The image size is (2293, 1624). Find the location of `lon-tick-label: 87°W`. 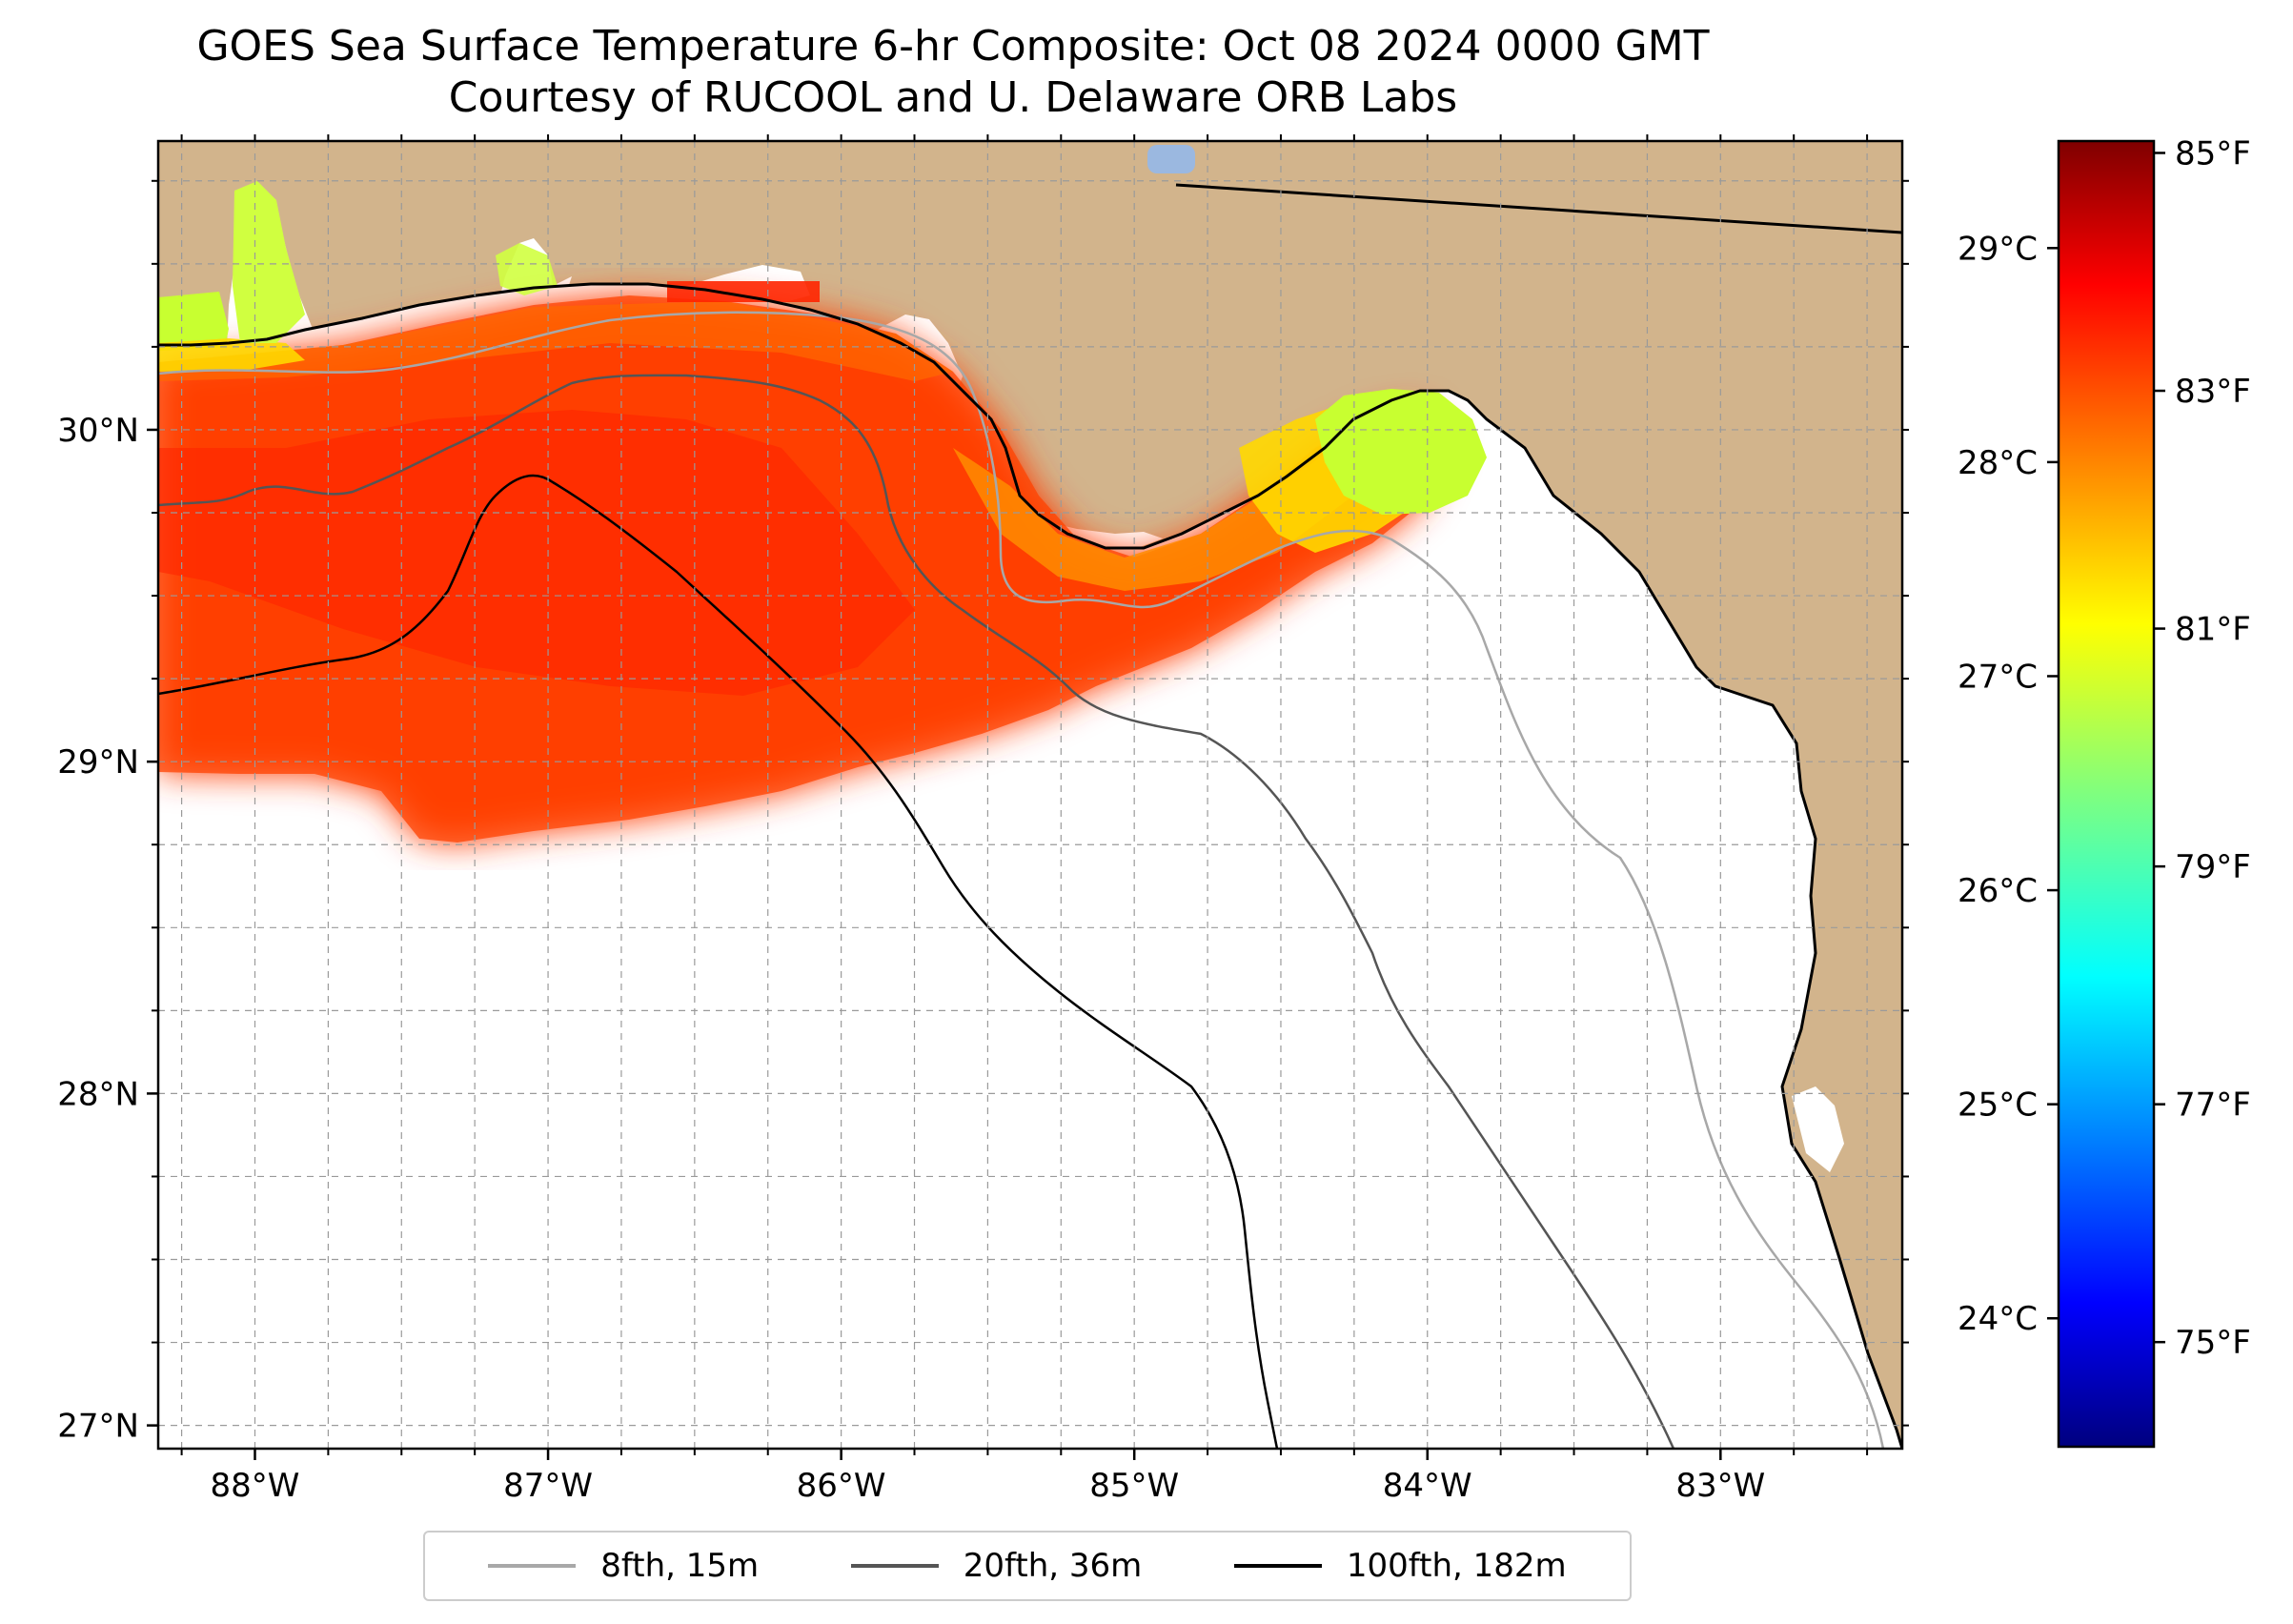

lon-tick-label: 87°W is located at coordinates (548, 1486).